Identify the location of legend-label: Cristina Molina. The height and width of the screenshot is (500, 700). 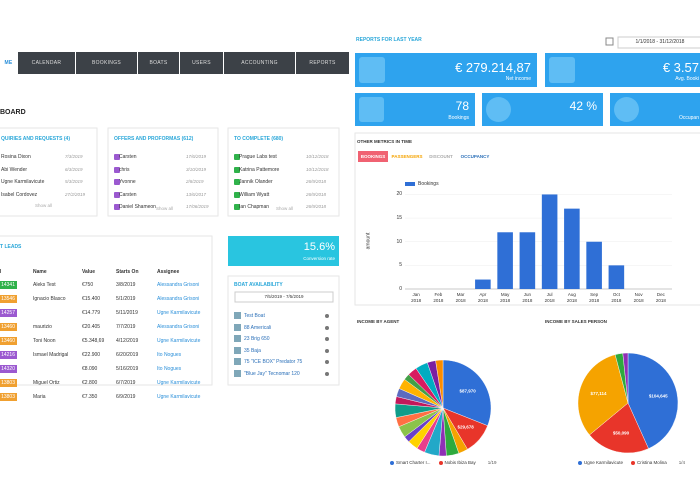
(652, 462).